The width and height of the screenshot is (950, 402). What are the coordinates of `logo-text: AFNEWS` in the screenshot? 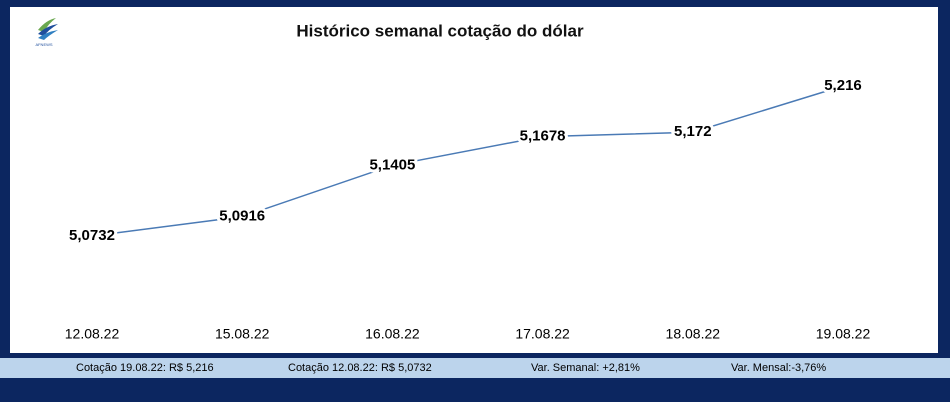 It's located at (43, 44).